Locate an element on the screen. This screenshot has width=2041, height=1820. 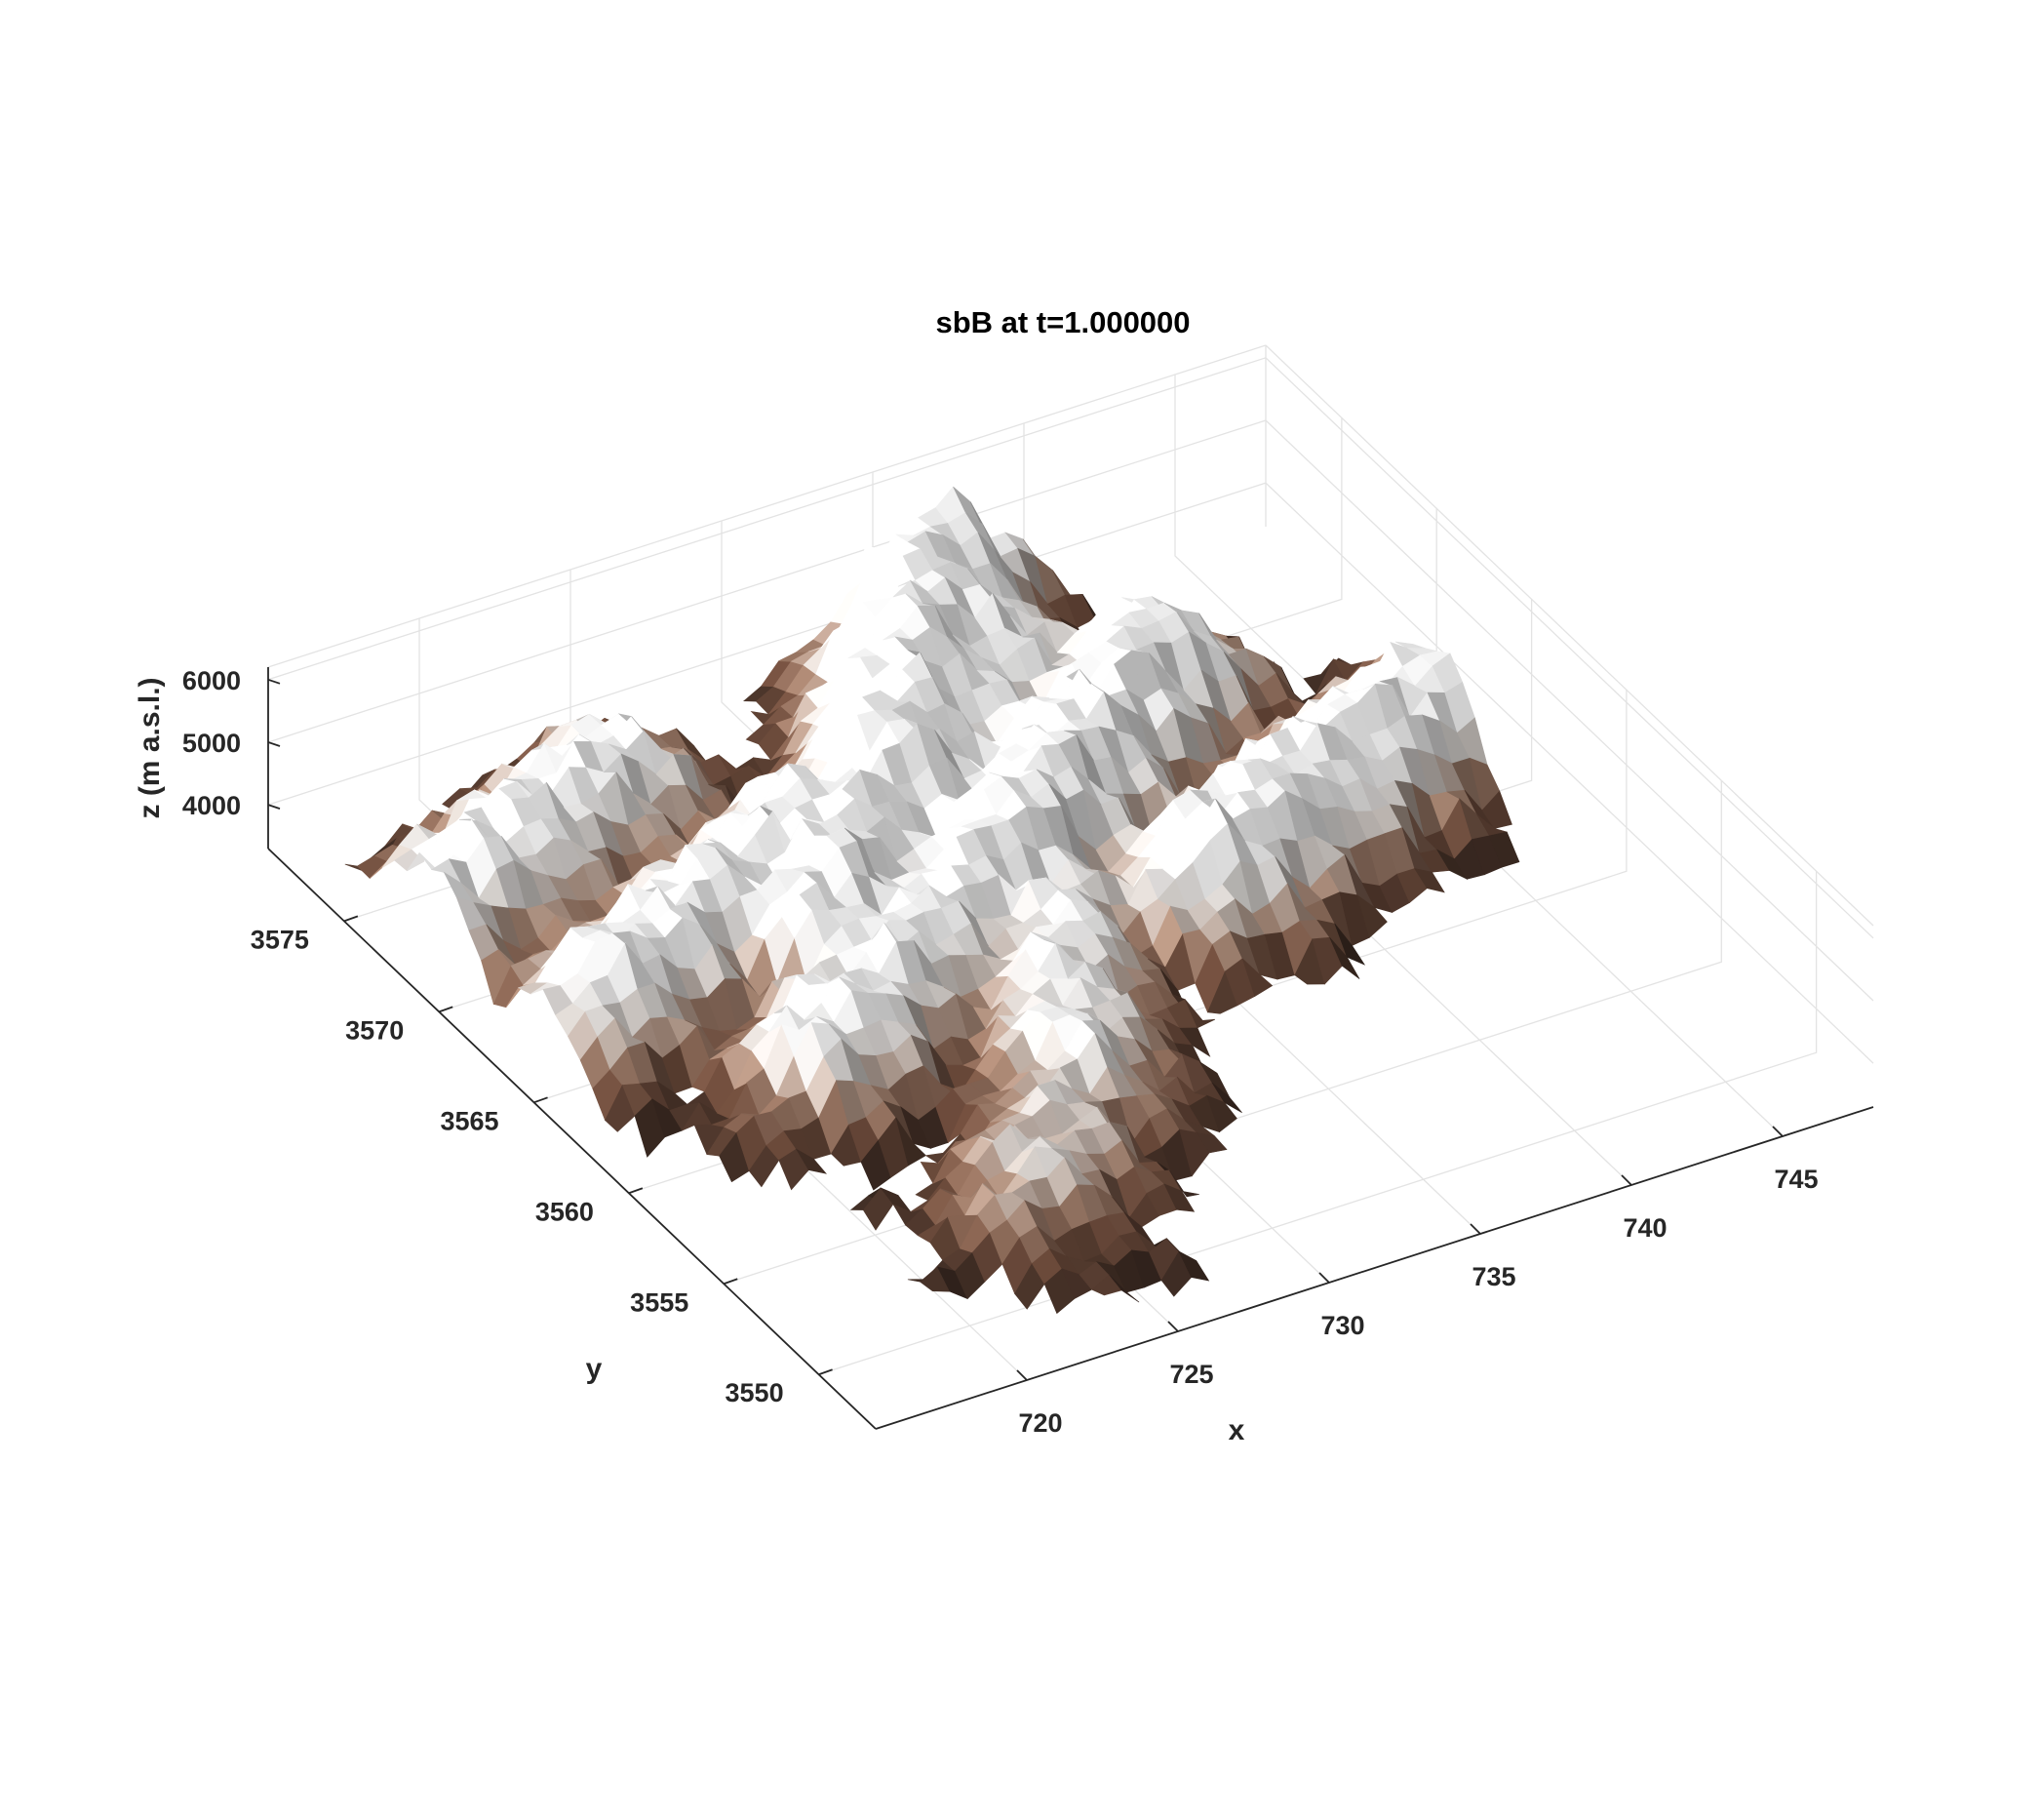
y-tick-label: 3565 is located at coordinates (469, 1120).